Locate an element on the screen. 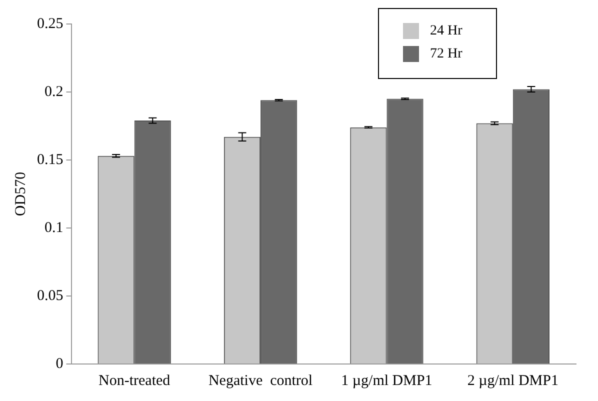  x-tick-label: Non-treated is located at coordinates (134, 380).